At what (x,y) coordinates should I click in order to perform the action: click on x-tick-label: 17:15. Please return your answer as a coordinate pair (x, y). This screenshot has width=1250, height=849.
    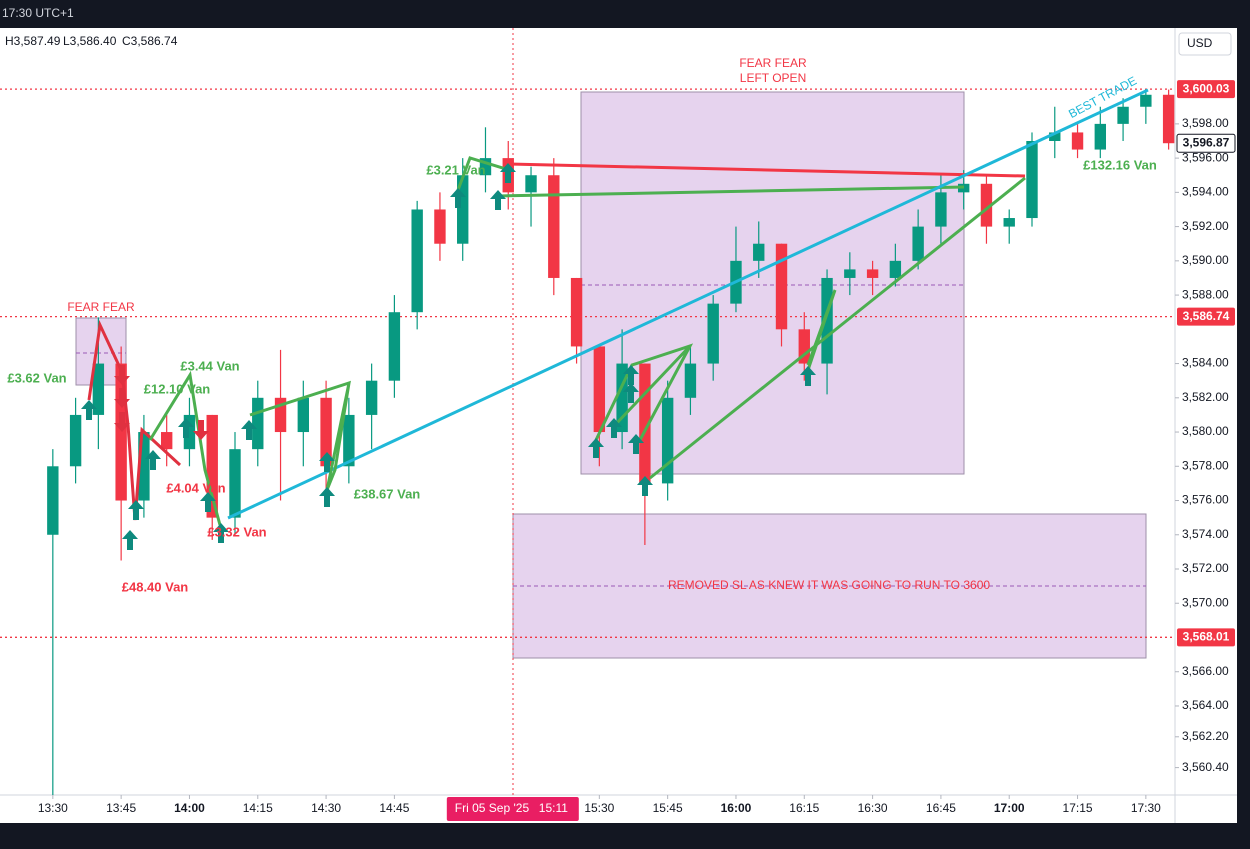
    Looking at the image, I should click on (1078, 808).